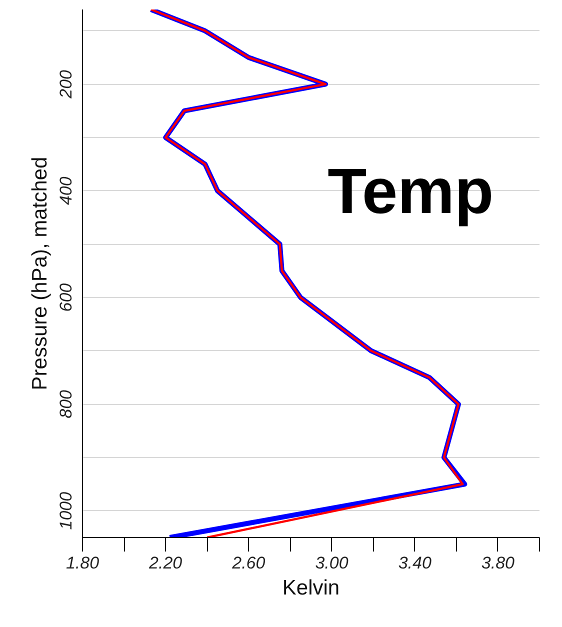  Describe the element at coordinates (415, 563) in the screenshot. I see `x-tick-label: 3.40` at that location.